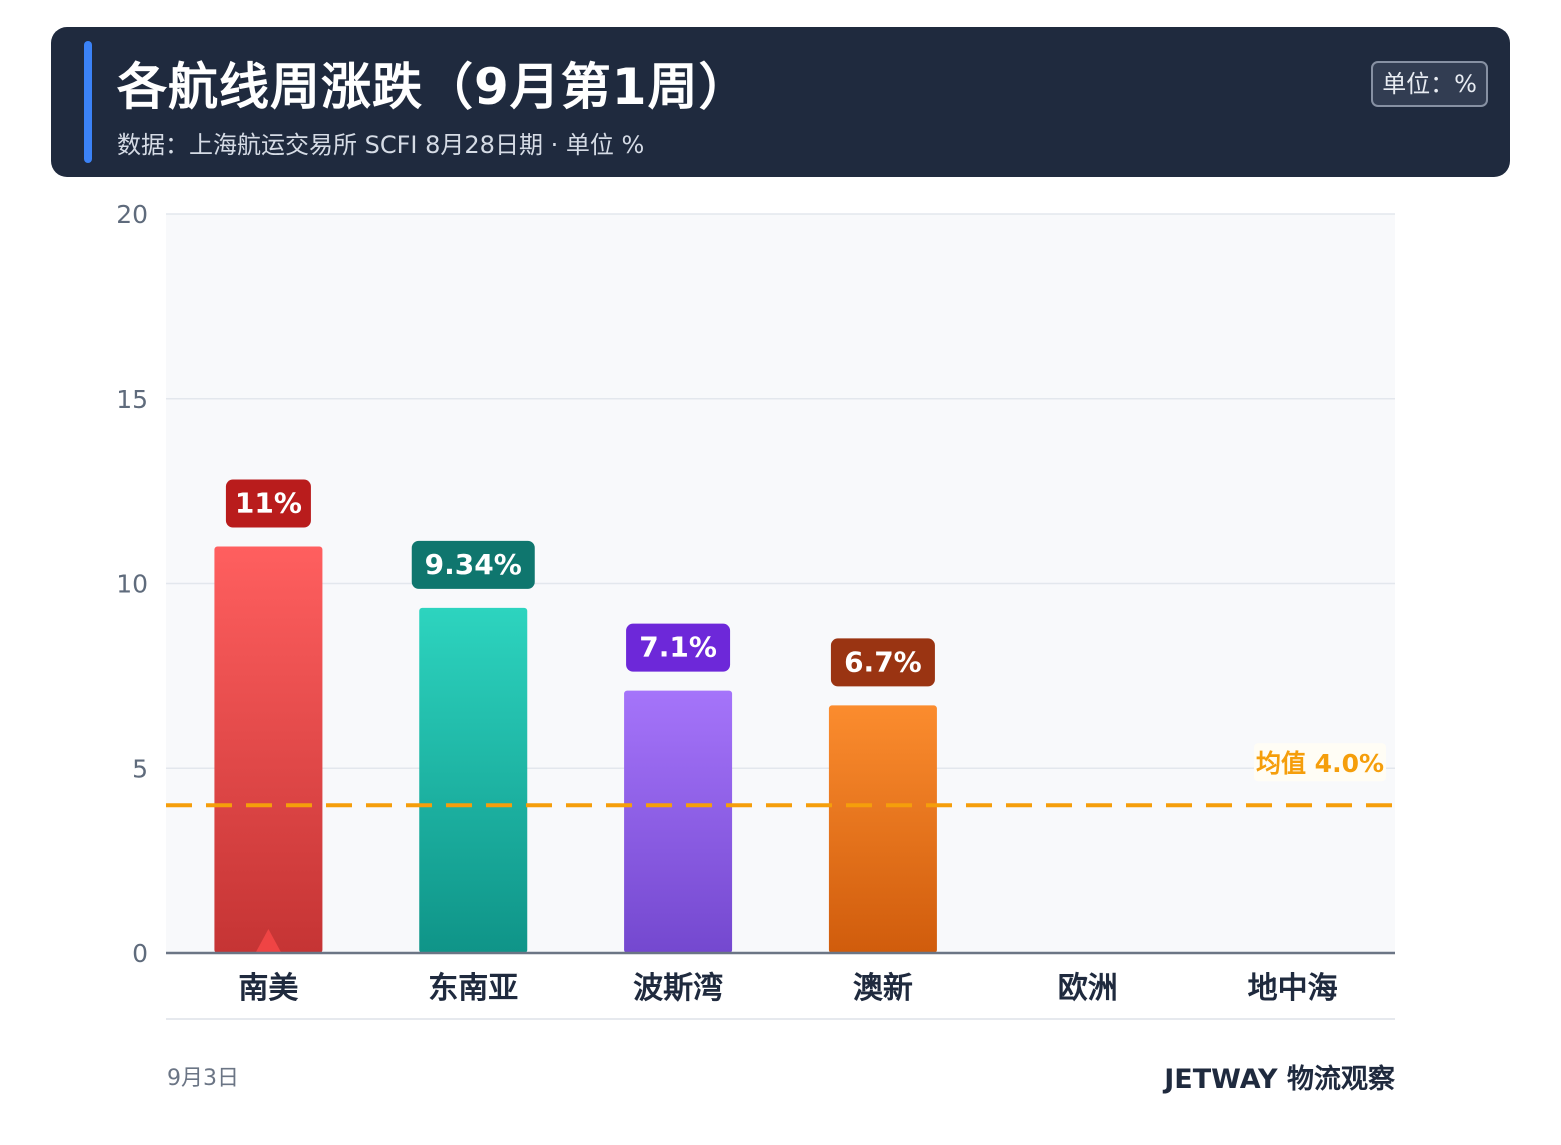 The width and height of the screenshot is (1561, 1145). I want to click on average-label-bg, so click(1320, 762).